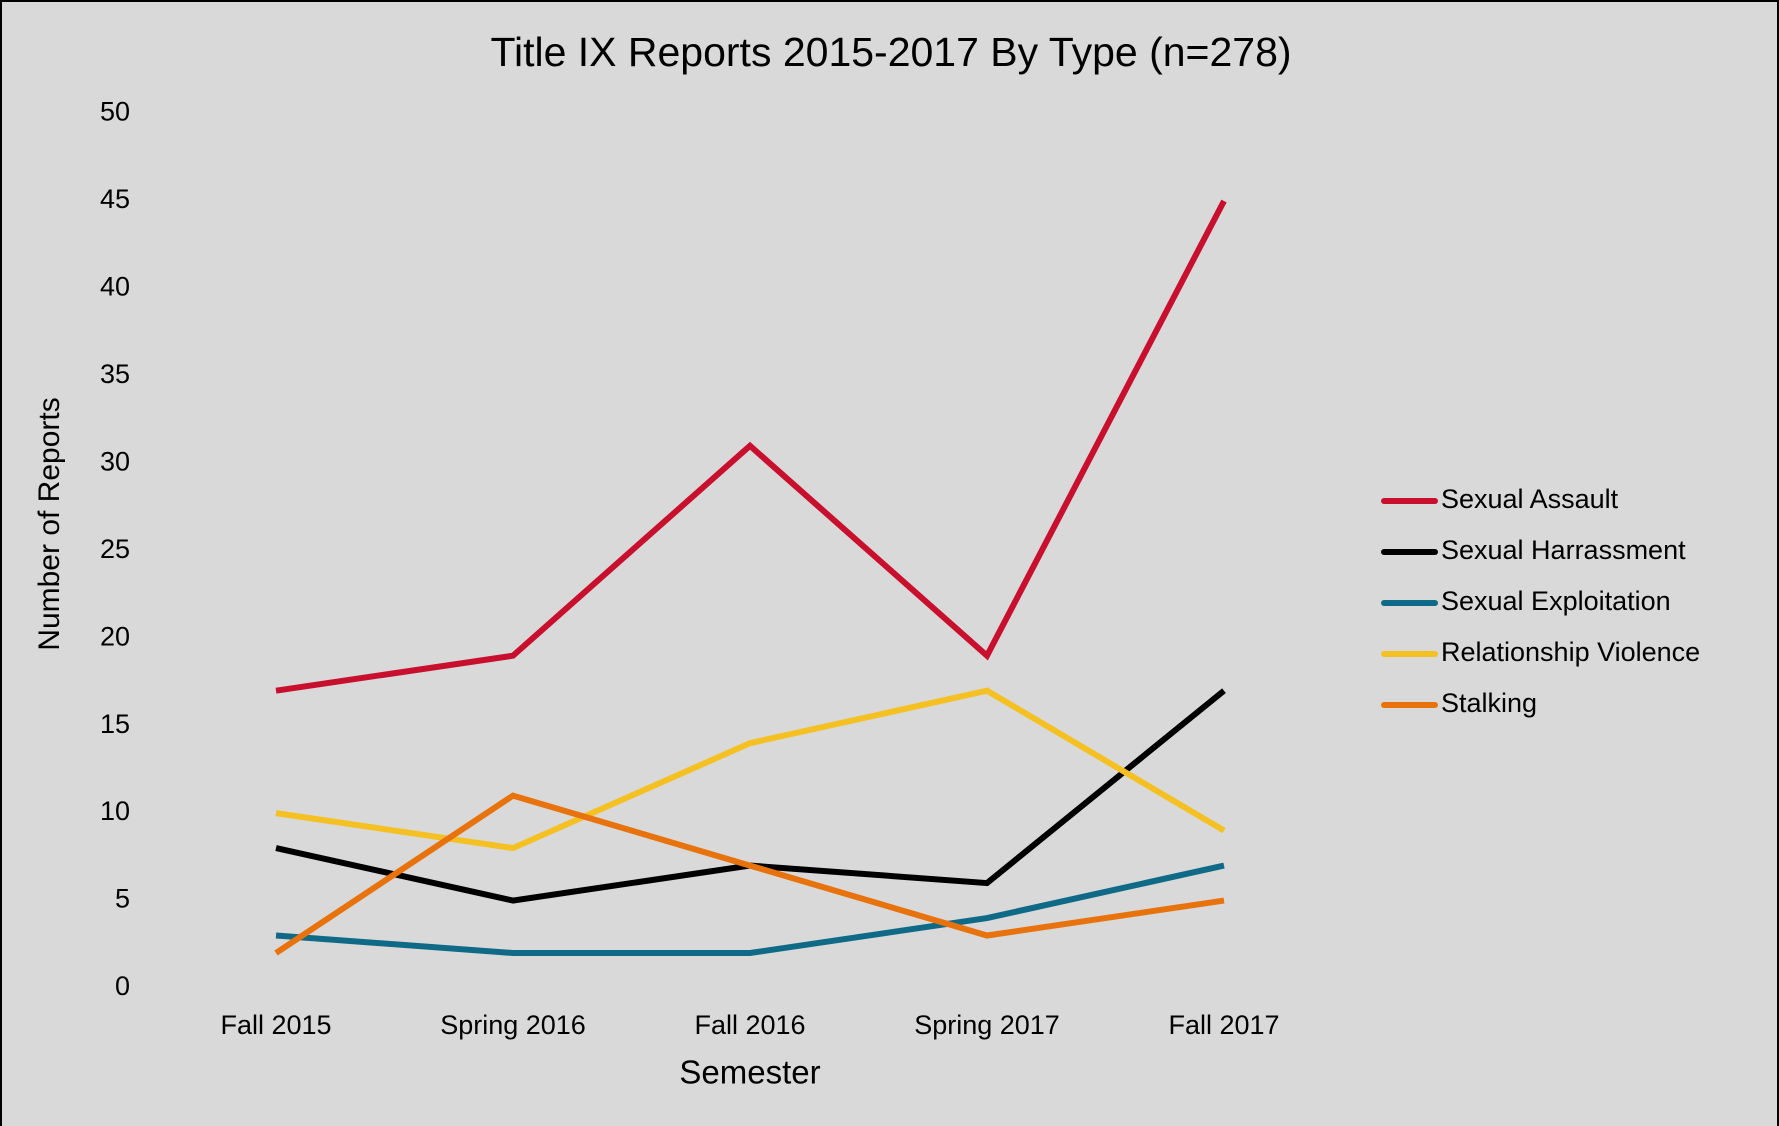  I want to click on y-tick-label: 50, so click(115, 112).